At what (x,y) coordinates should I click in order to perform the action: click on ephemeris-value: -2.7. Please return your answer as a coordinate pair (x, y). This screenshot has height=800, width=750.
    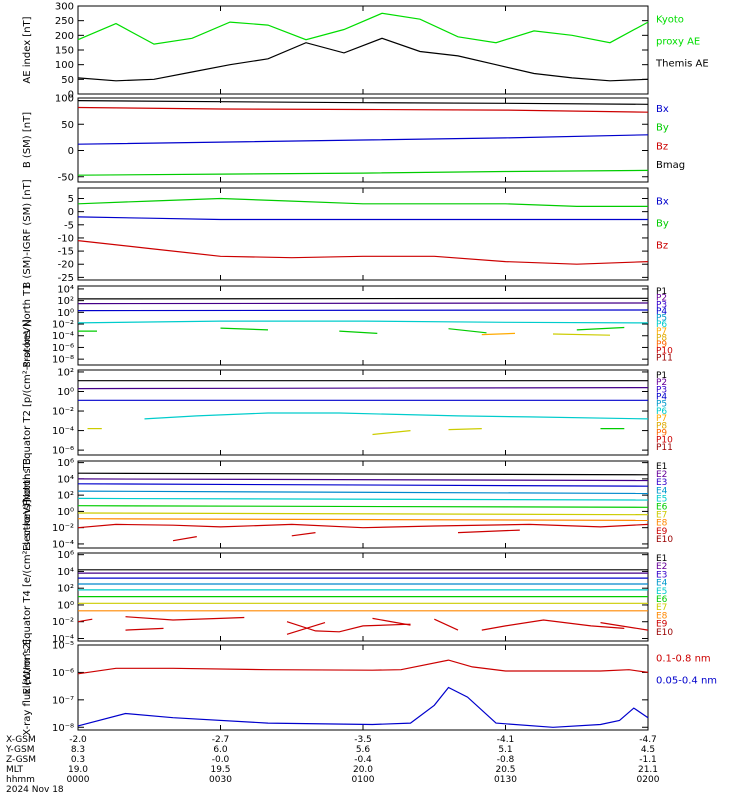
    Looking at the image, I should click on (221, 740).